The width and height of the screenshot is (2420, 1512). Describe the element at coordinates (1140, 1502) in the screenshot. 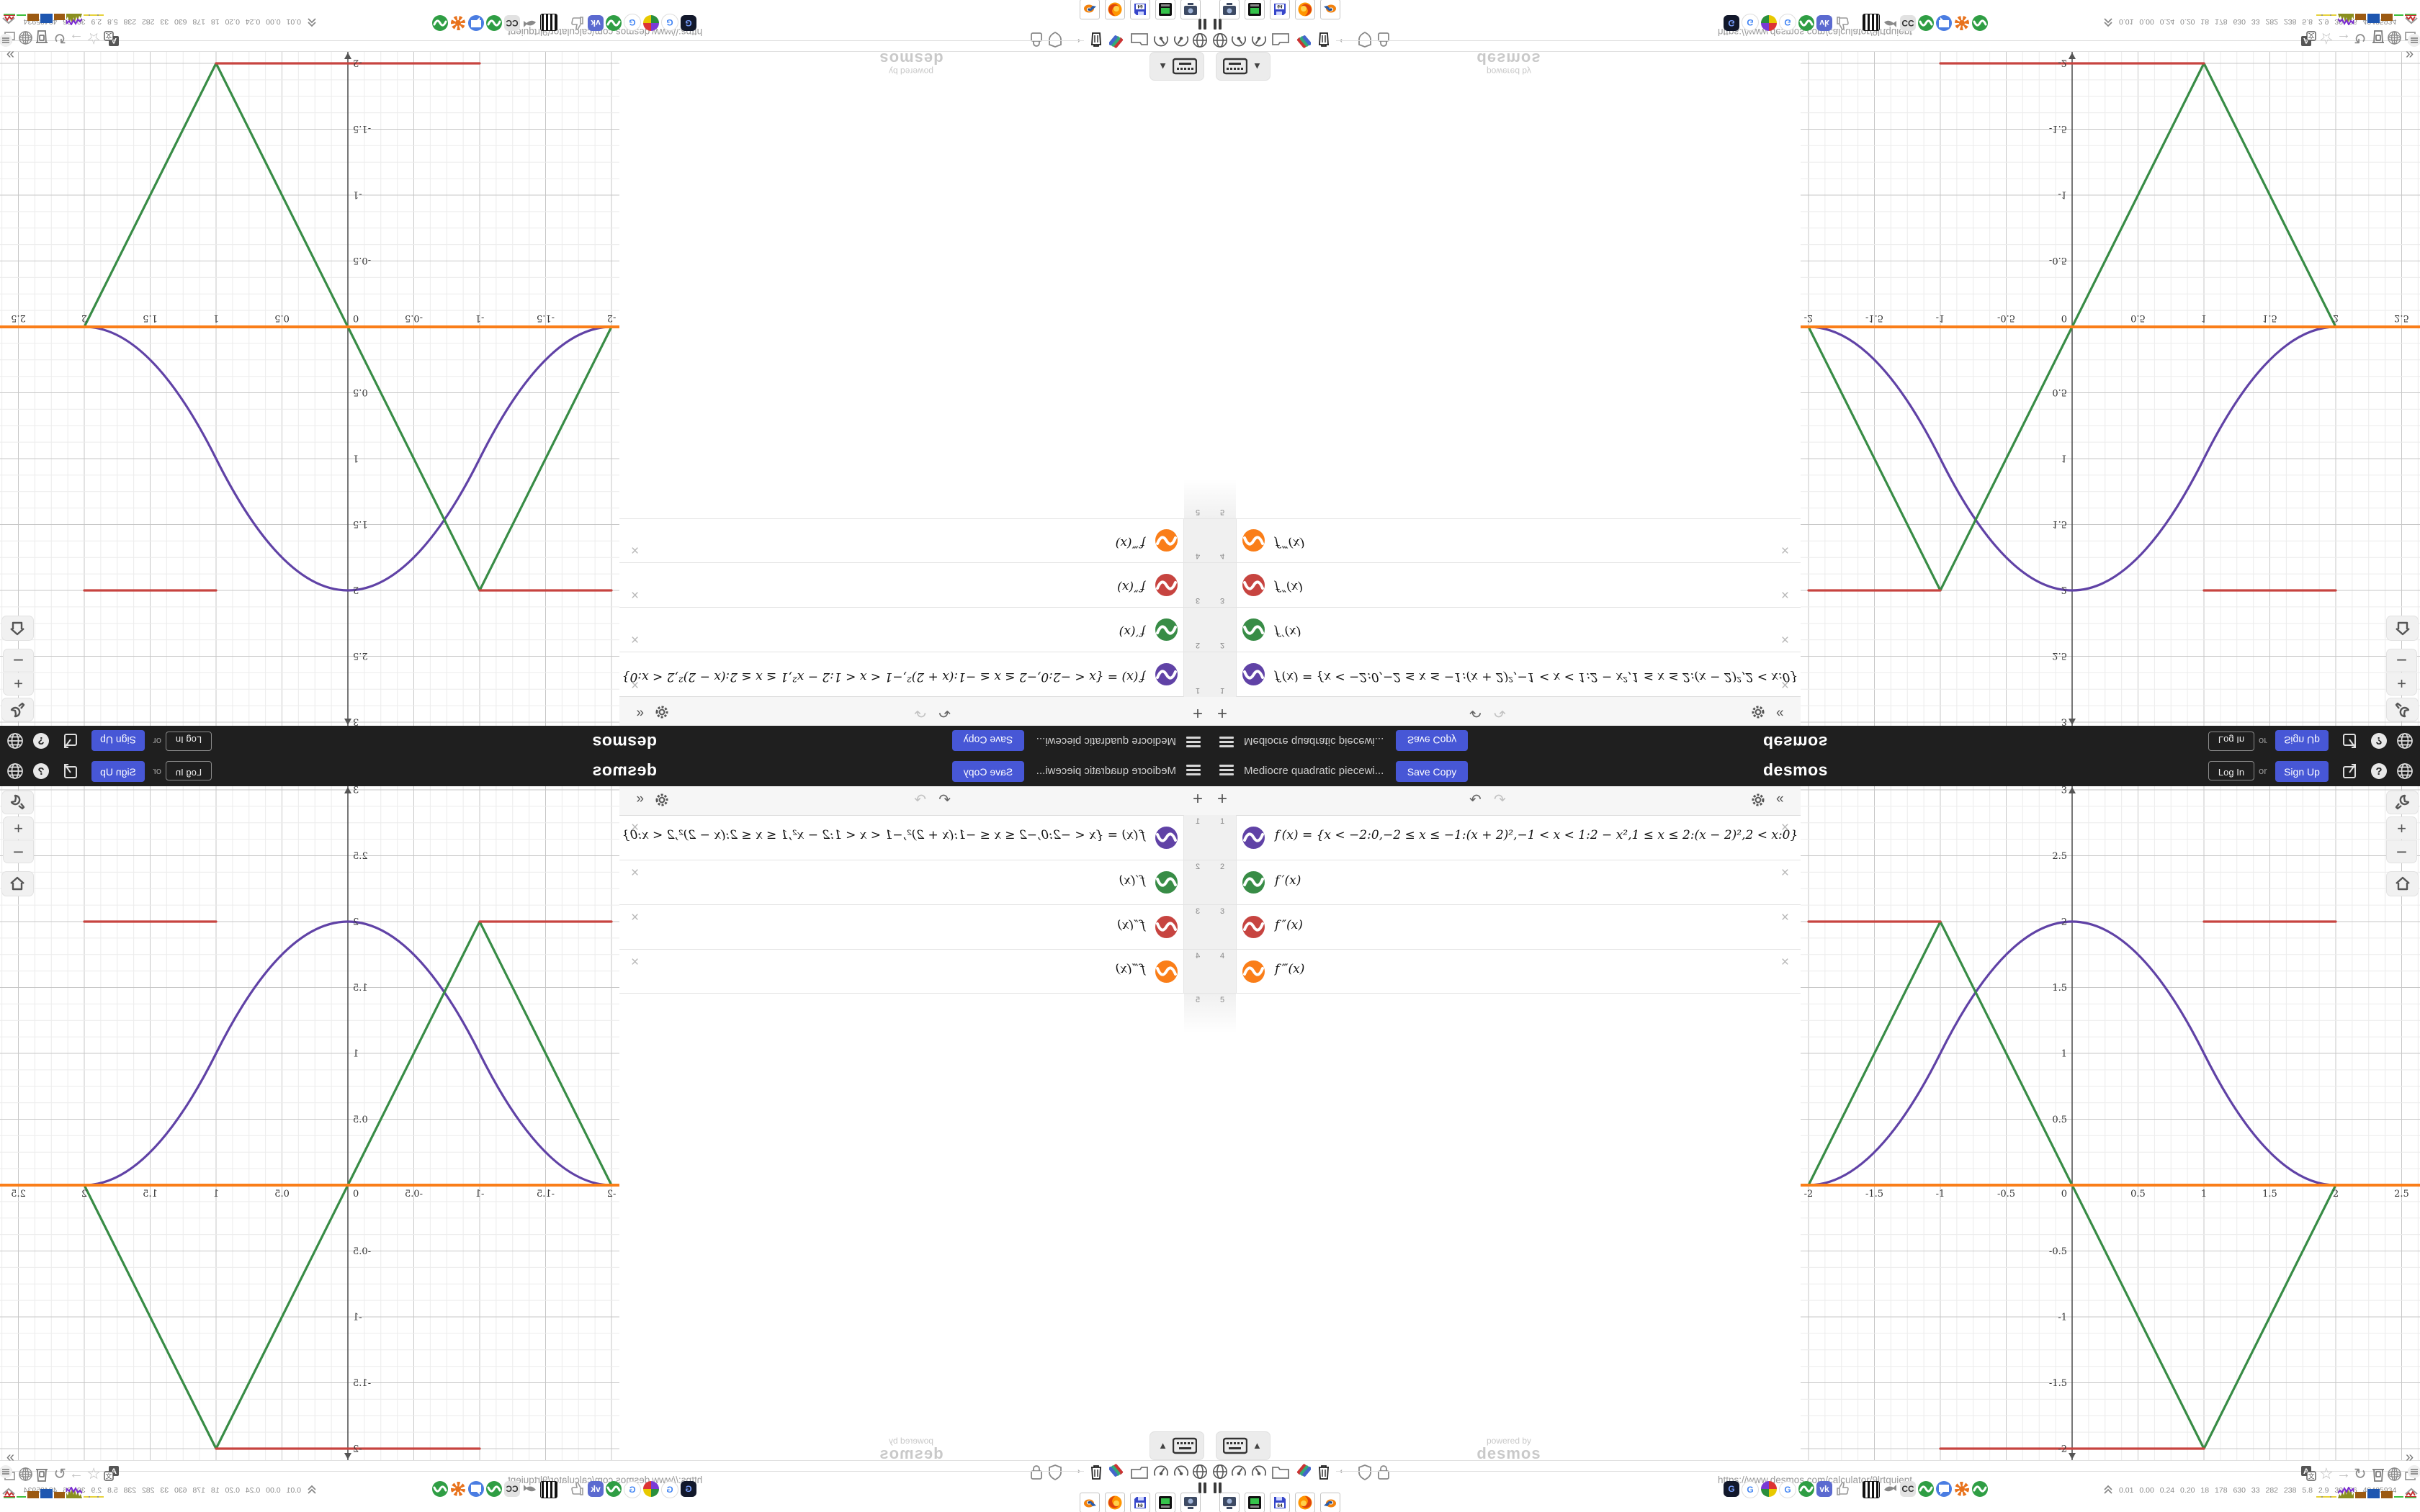

I see `floppy64-icon: 64` at that location.